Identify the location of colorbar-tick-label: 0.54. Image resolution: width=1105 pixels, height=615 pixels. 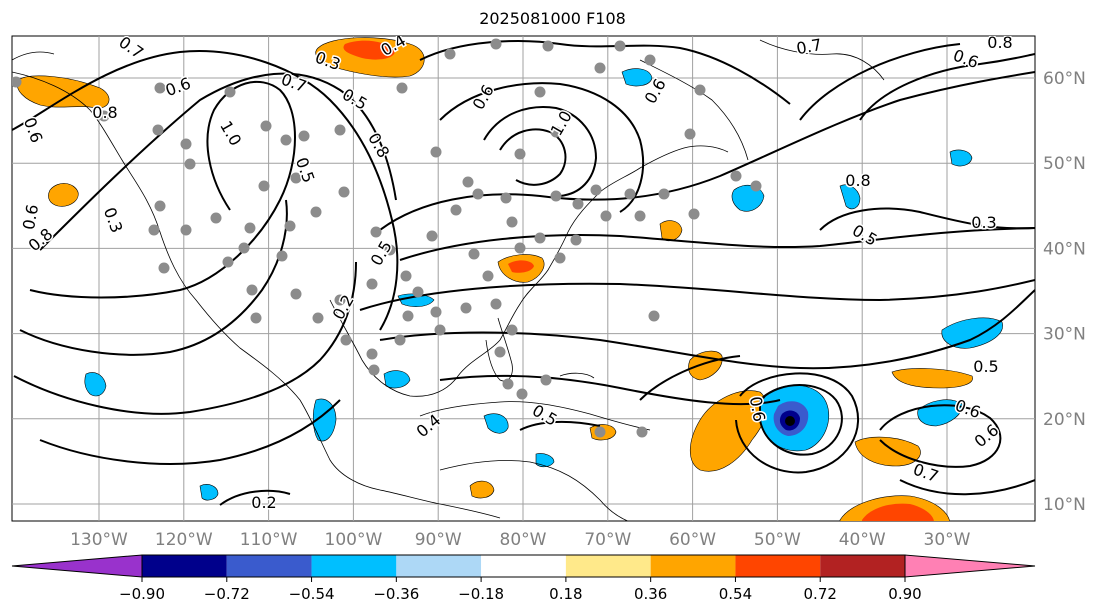
(735, 594).